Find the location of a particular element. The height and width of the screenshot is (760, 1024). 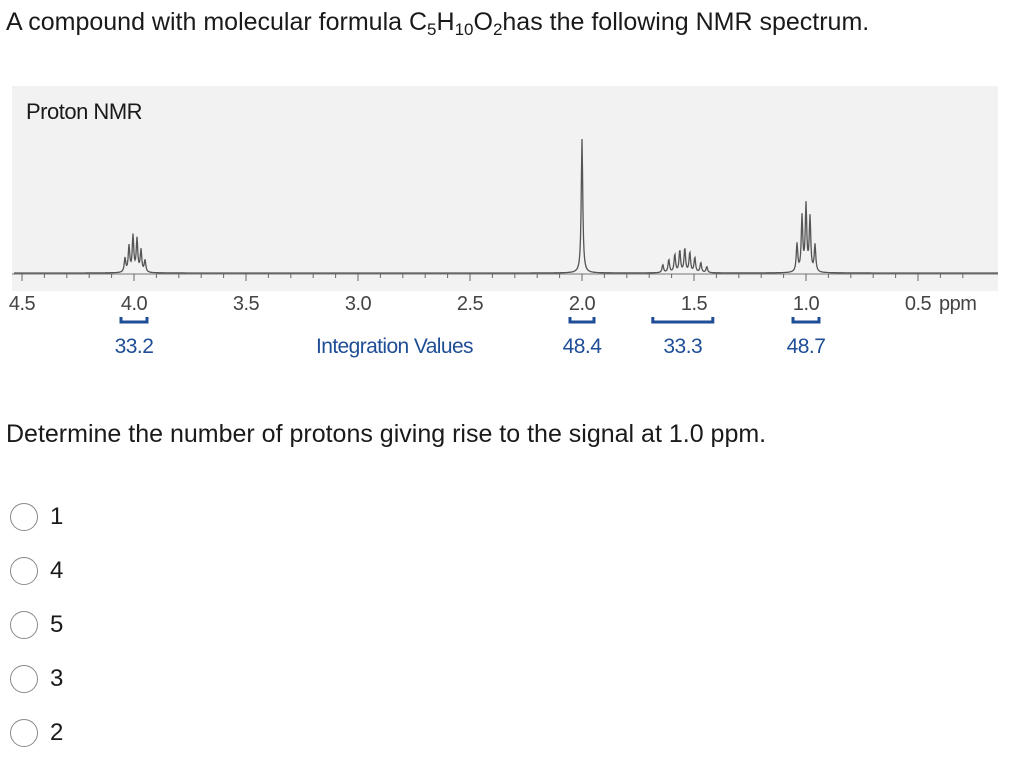

x-tick-label: 2.5 is located at coordinates (470, 304).